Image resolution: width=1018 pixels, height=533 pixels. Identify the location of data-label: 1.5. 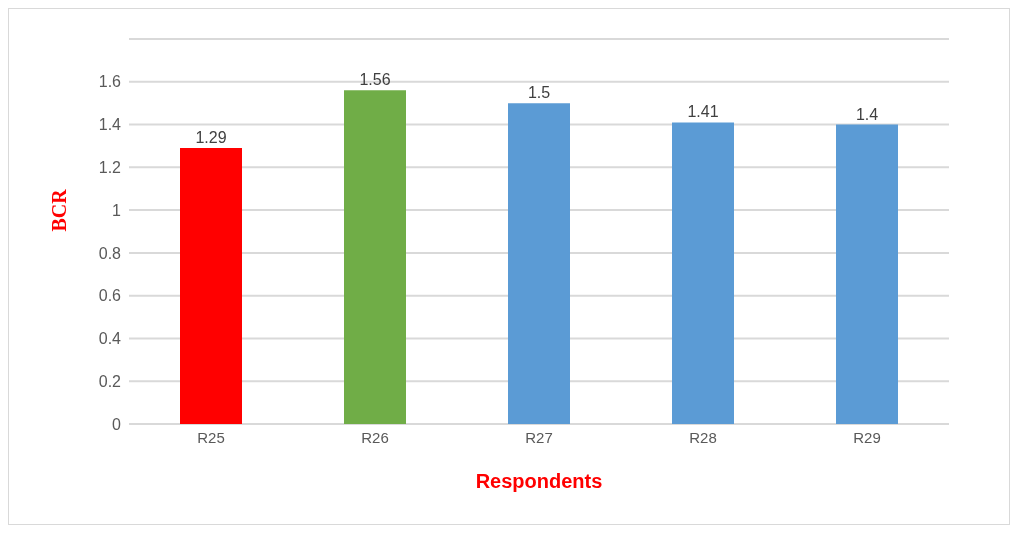
(539, 93).